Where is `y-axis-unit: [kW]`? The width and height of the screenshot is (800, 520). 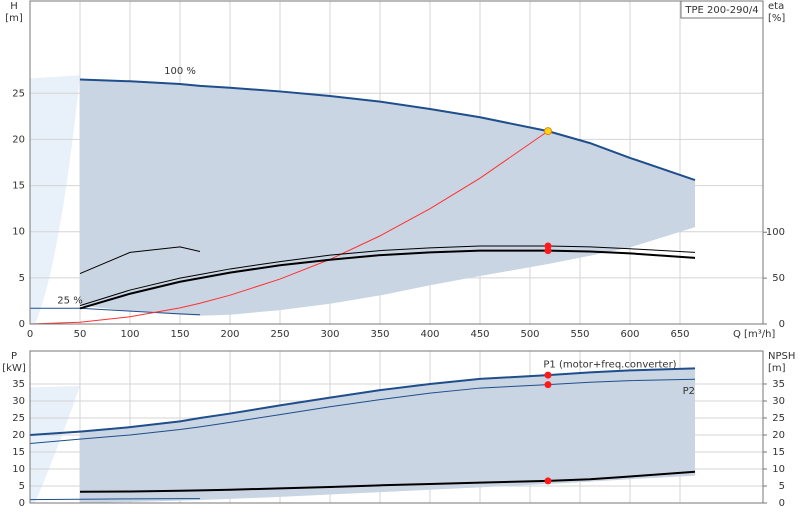
y-axis-unit: [kW] is located at coordinates (14, 368).